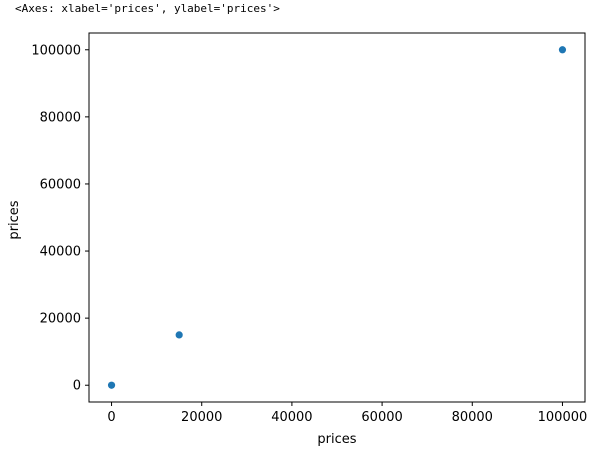  What do you see at coordinates (56, 50) in the screenshot?
I see `y-tick-label: 100000` at bounding box center [56, 50].